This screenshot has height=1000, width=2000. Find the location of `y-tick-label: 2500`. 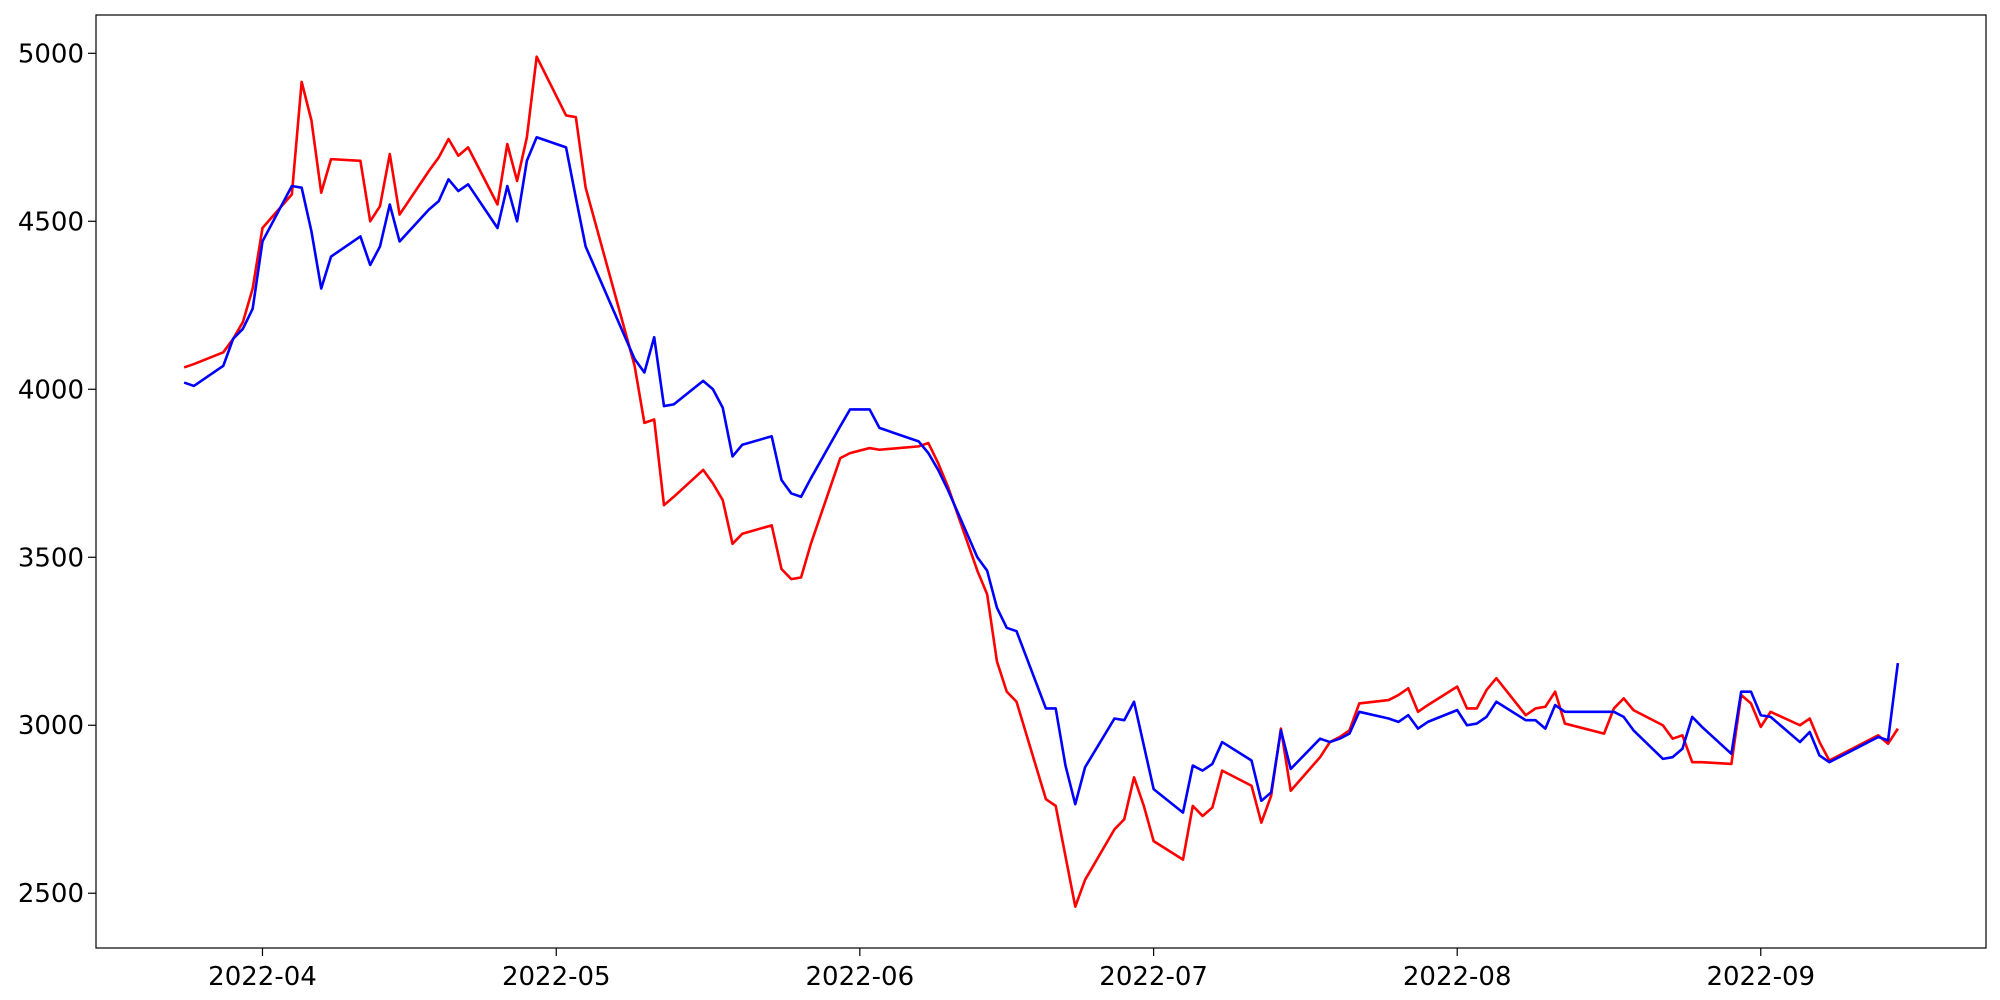

y-tick-label: 2500 is located at coordinates (51, 894).